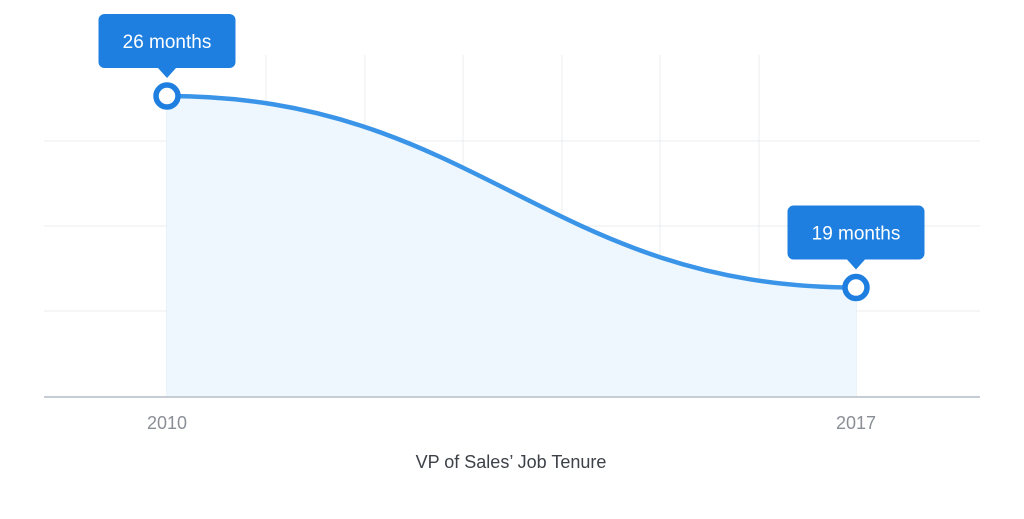 The image size is (1024, 519). I want to click on callout-label: 26 months, so click(167, 42).